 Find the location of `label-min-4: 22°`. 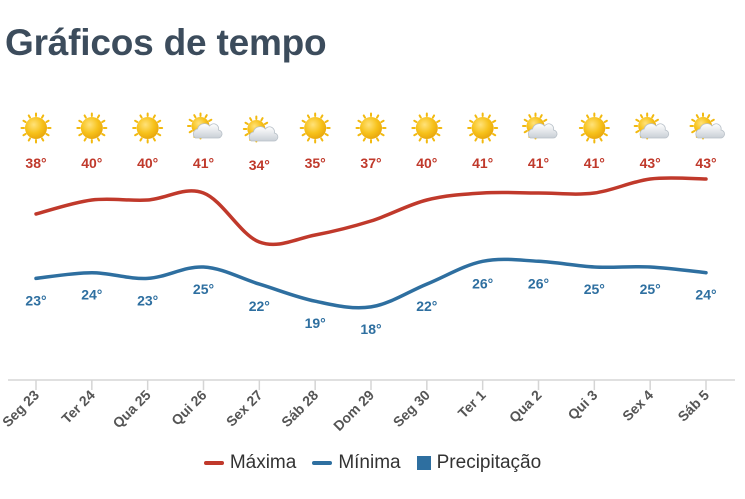

label-min-4: 22° is located at coordinates (259, 306).